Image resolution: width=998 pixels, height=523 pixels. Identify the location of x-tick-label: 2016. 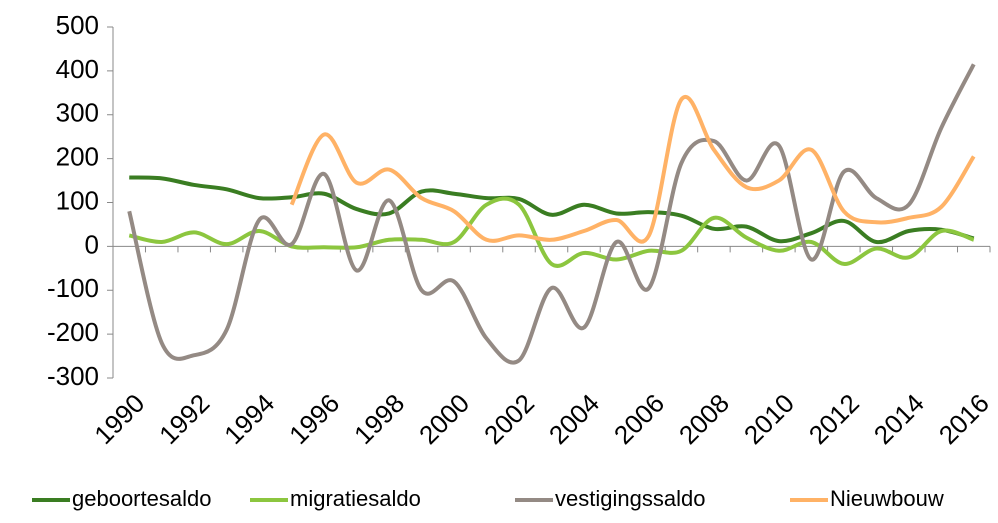
(964, 419).